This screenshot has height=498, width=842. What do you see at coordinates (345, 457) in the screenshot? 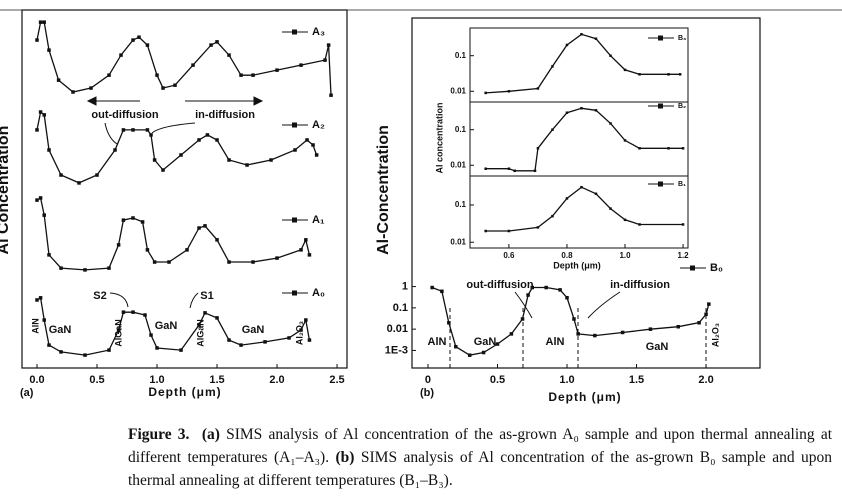
I see `caption-part-label: (b)` at bounding box center [345, 457].